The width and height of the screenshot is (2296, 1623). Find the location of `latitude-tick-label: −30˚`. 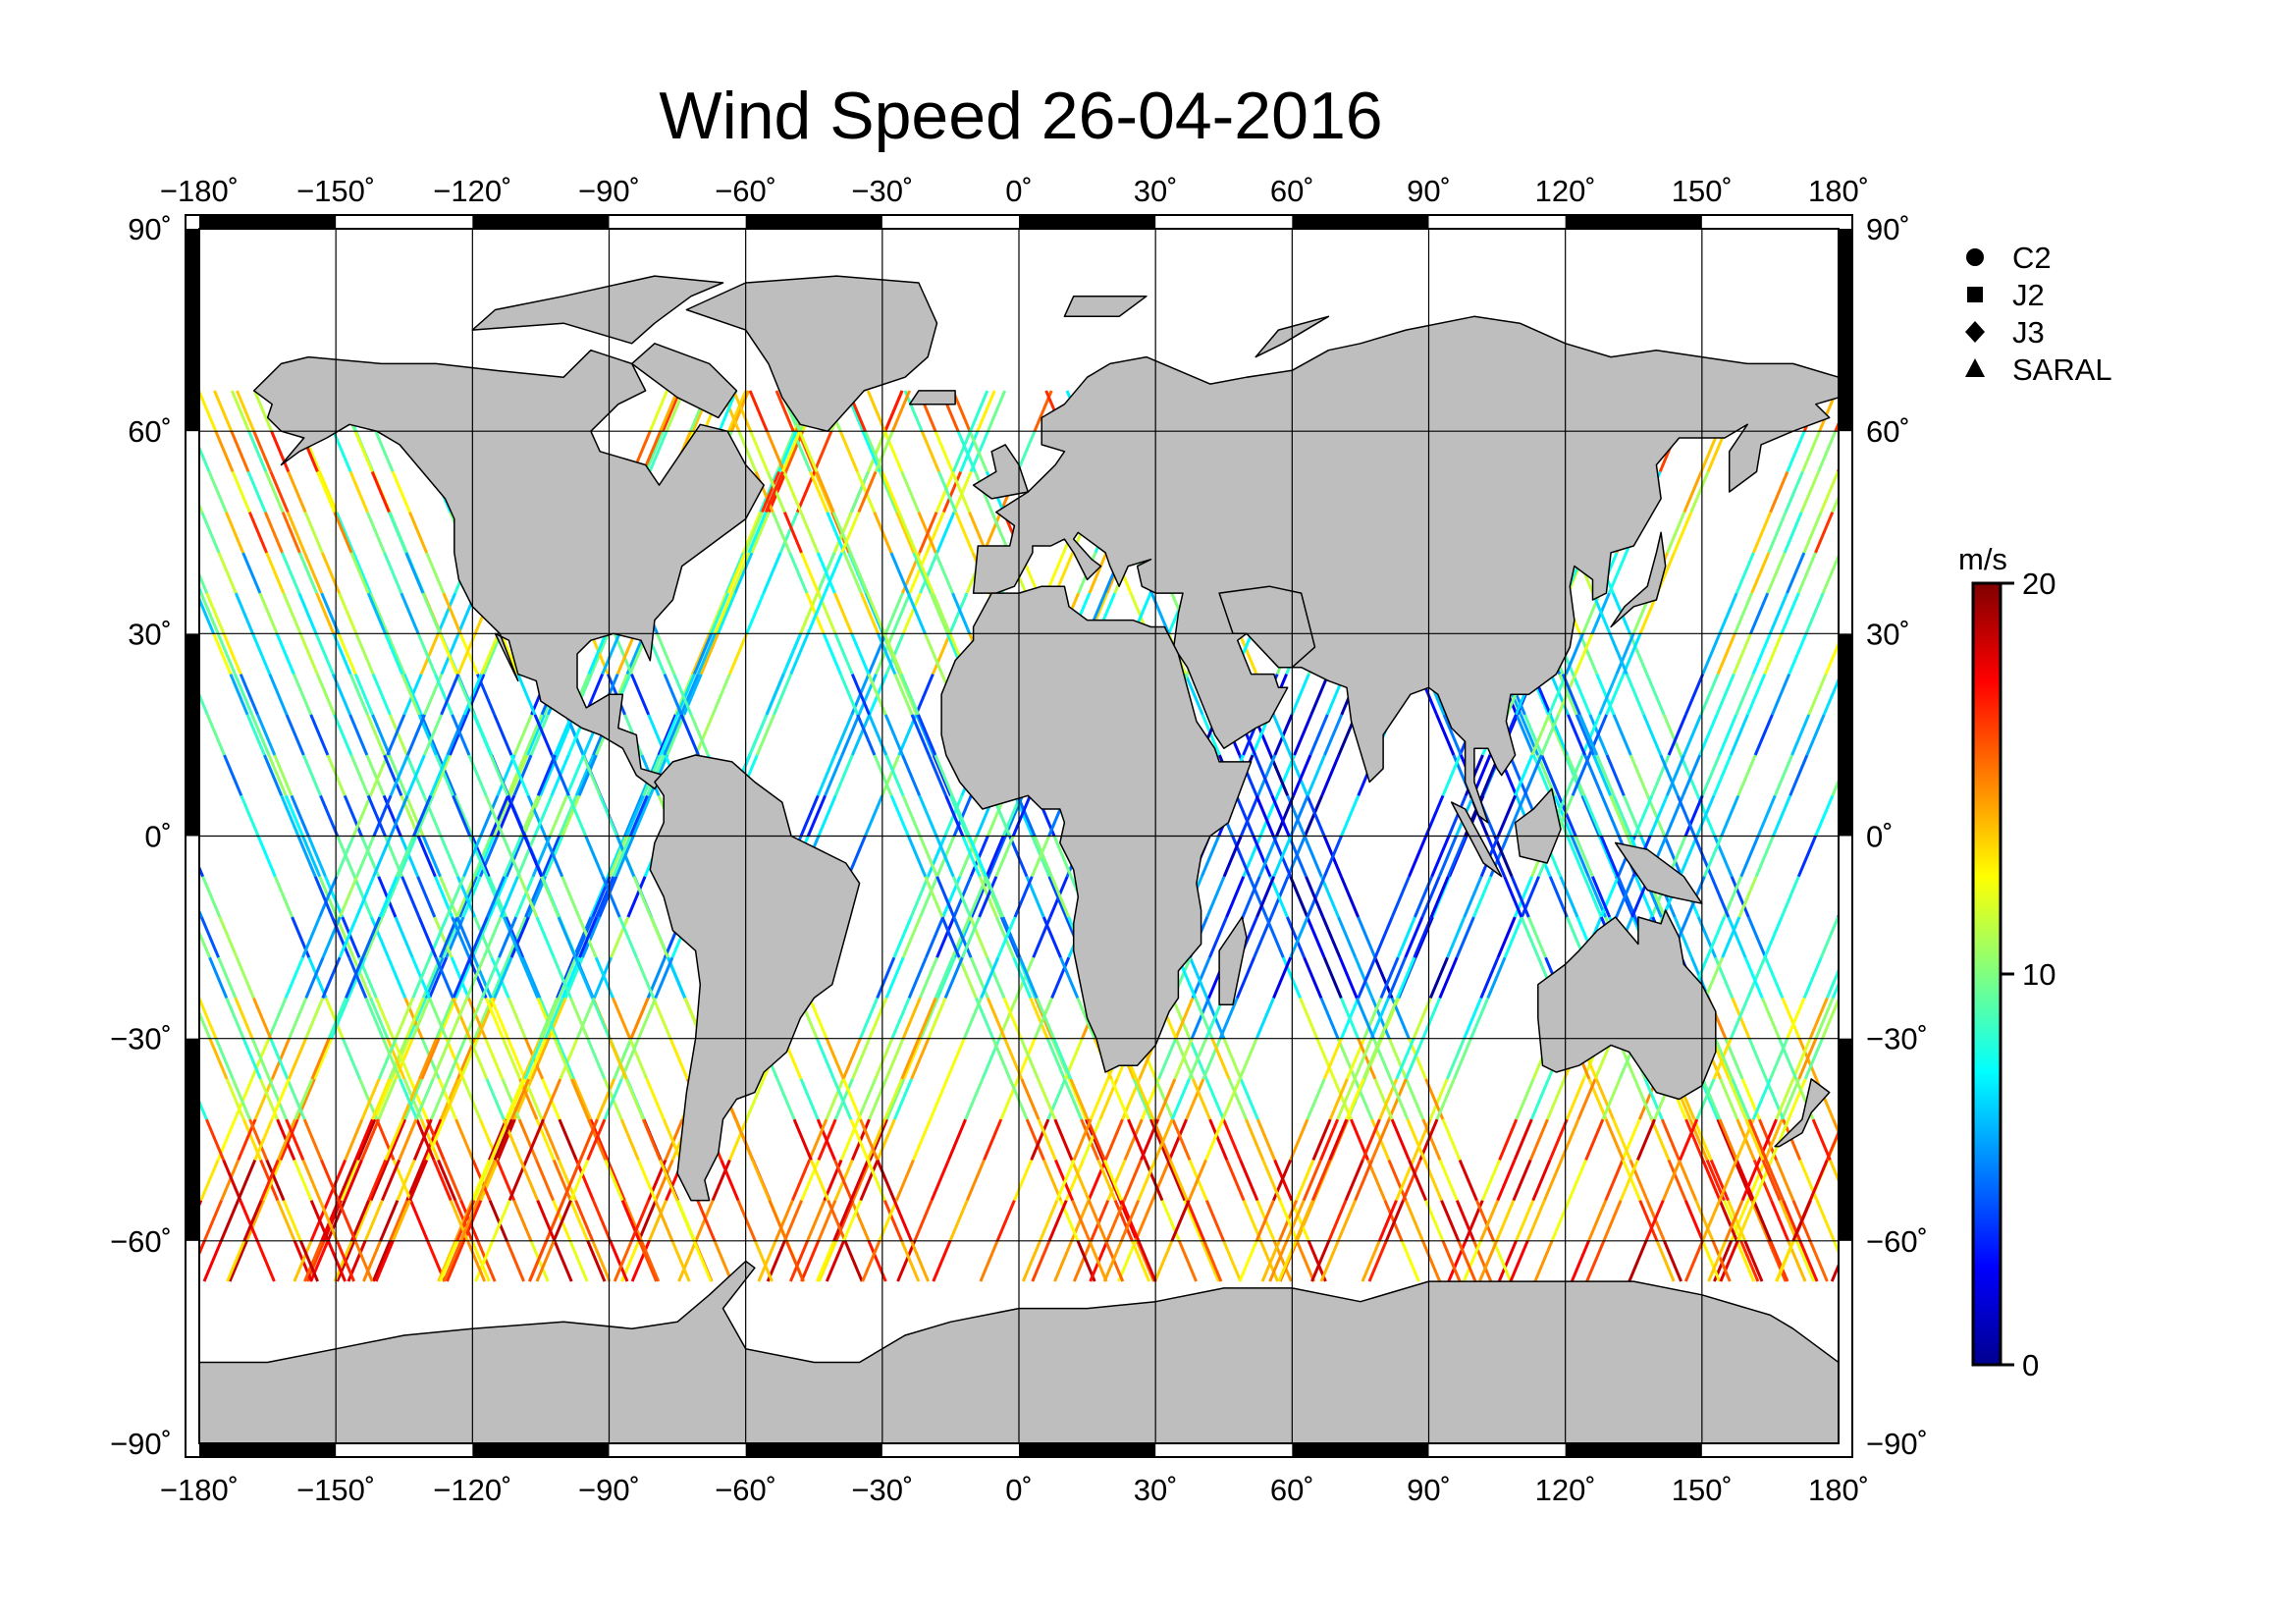

latitude-tick-label: −30˚ is located at coordinates (1897, 1039).